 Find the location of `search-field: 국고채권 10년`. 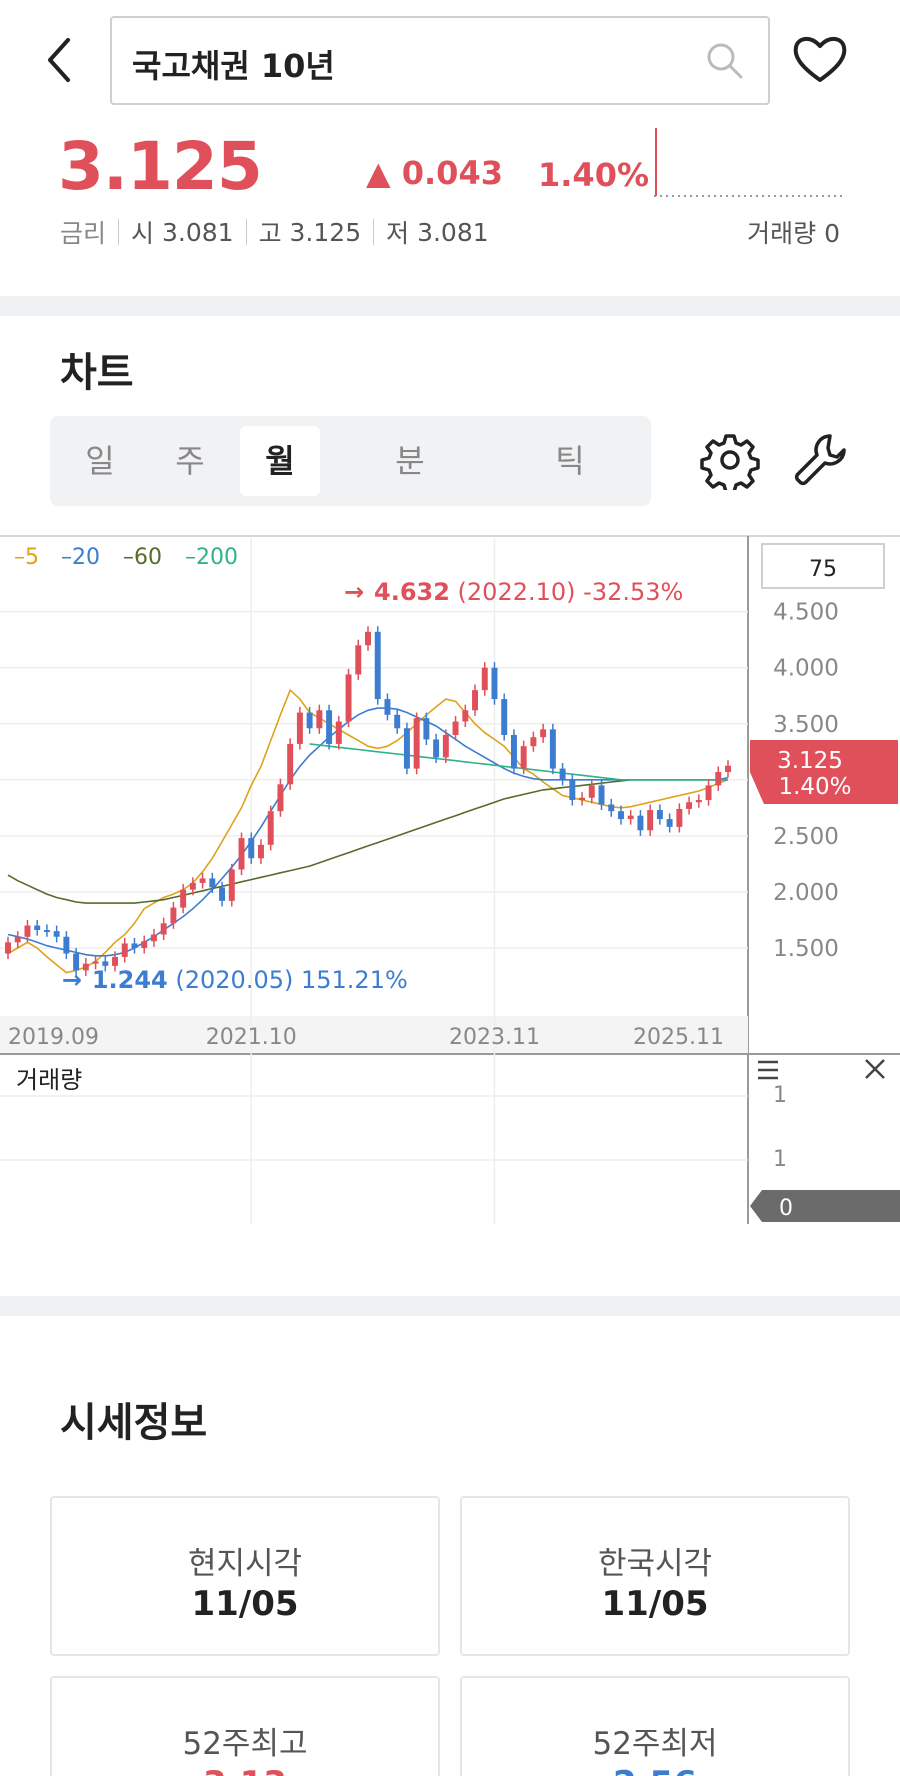

search-field: 국고채권 10년 is located at coordinates (440, 60).